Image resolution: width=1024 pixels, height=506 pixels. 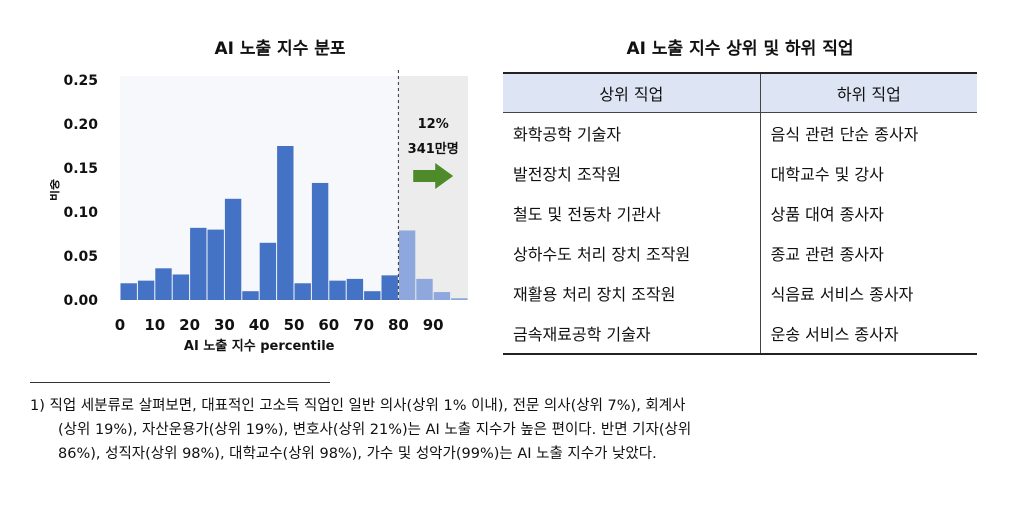 I want to click on header-bottom-jobs: 하위 직업, so click(x=868, y=92).